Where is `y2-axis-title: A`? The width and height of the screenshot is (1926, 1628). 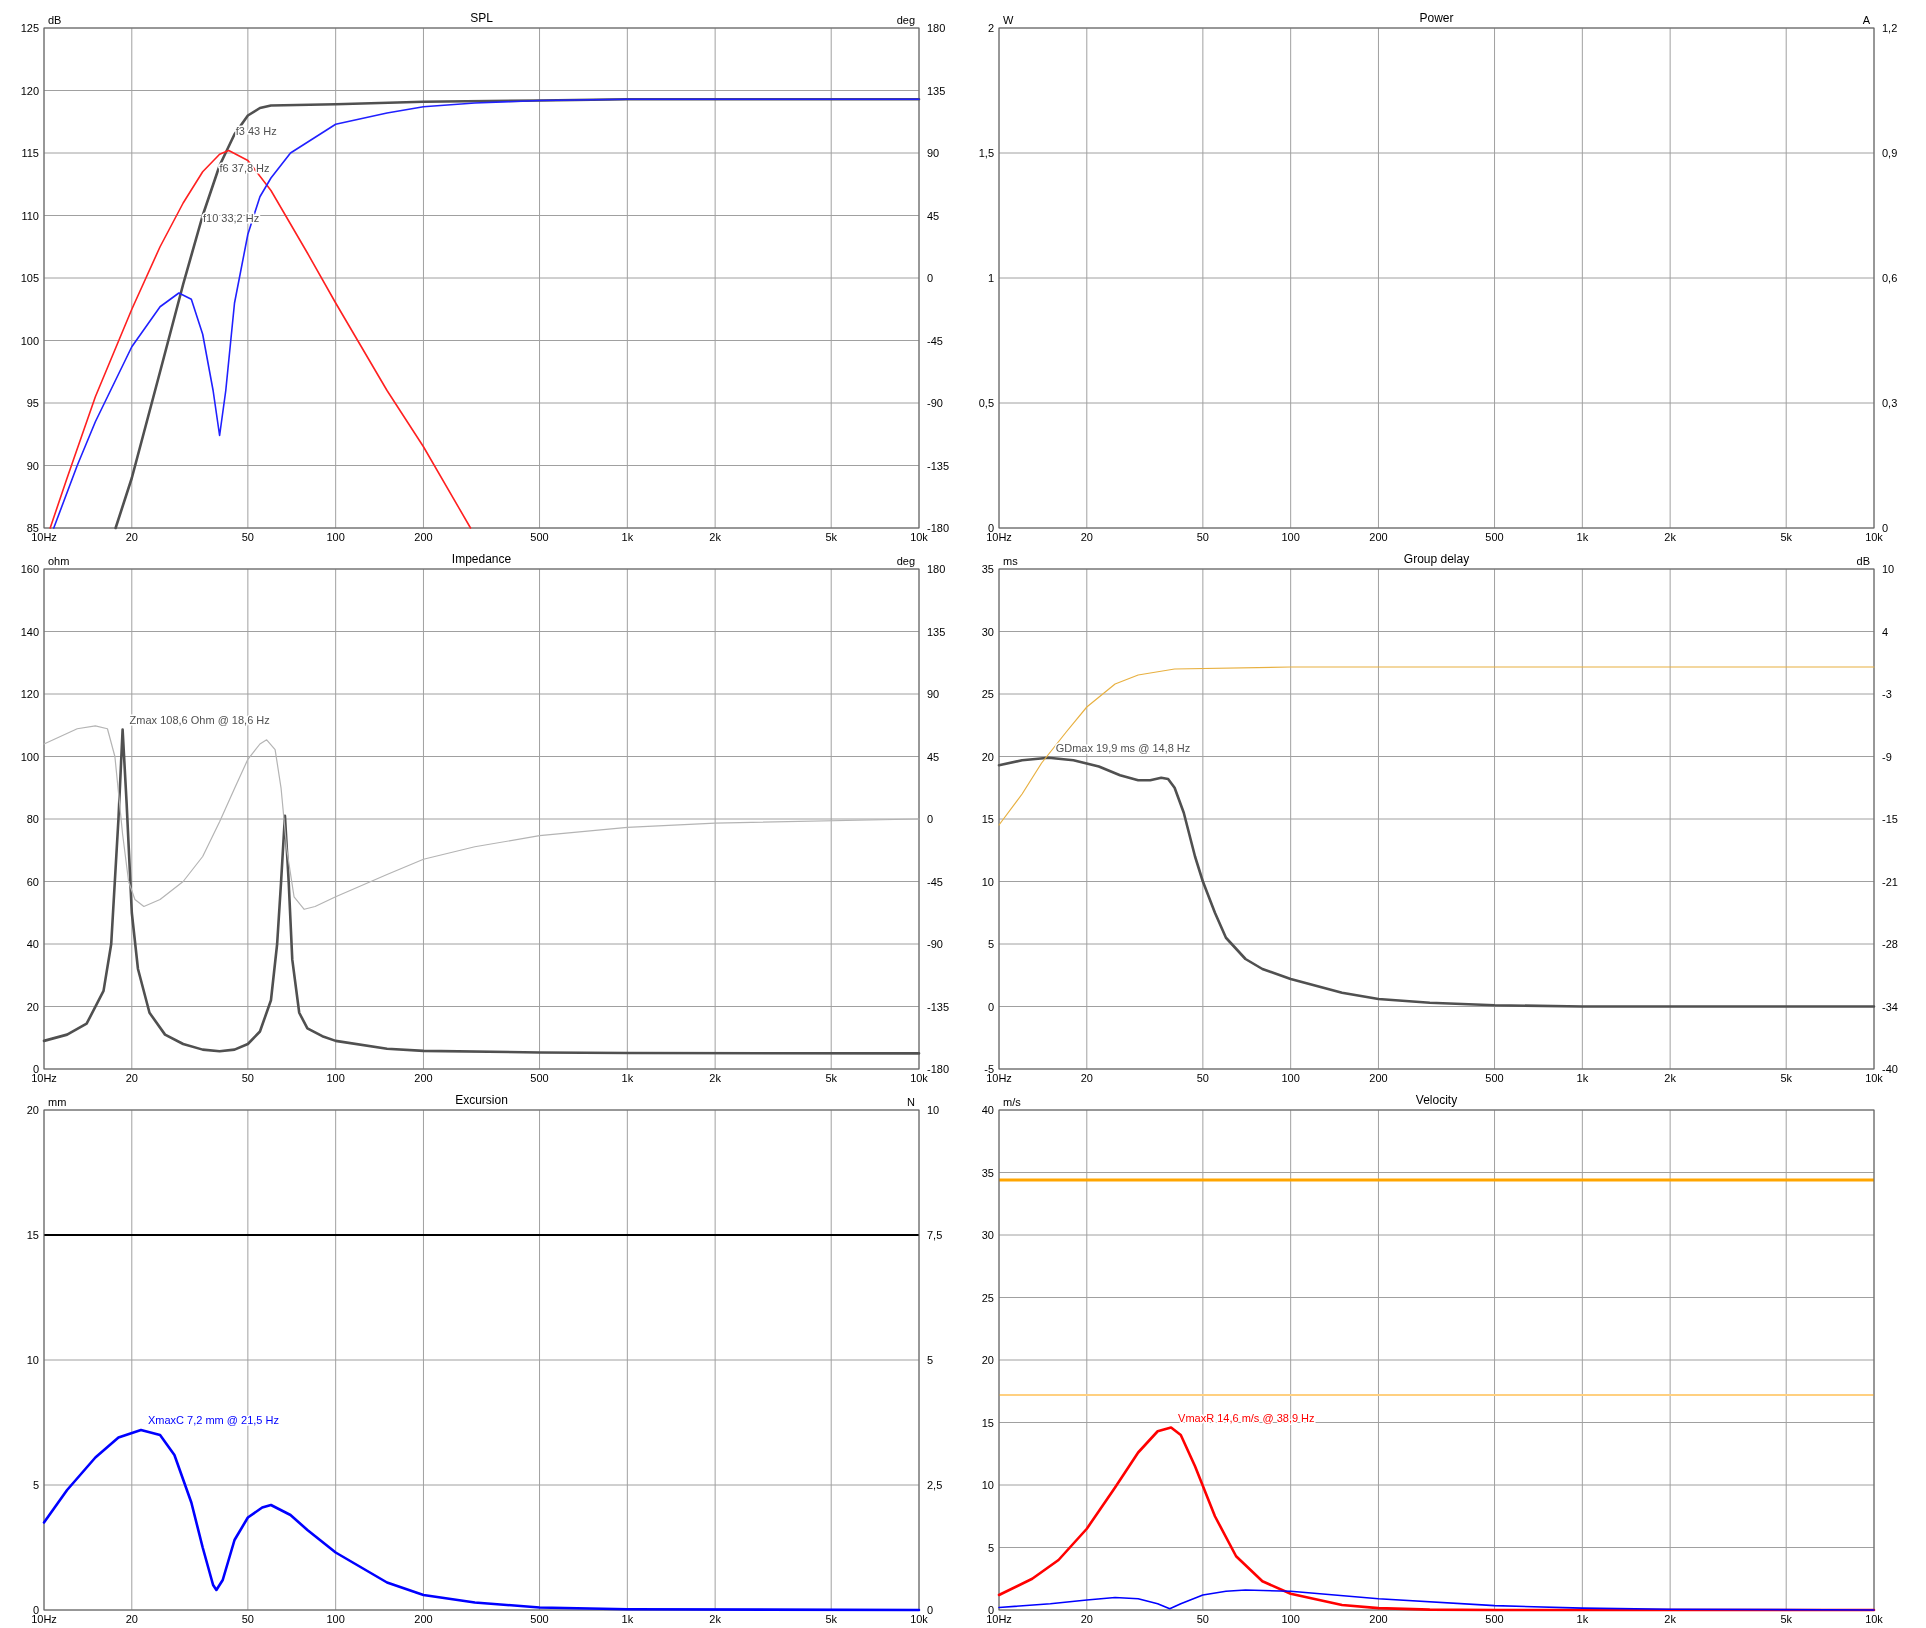 y2-axis-title: A is located at coordinates (1866, 20).